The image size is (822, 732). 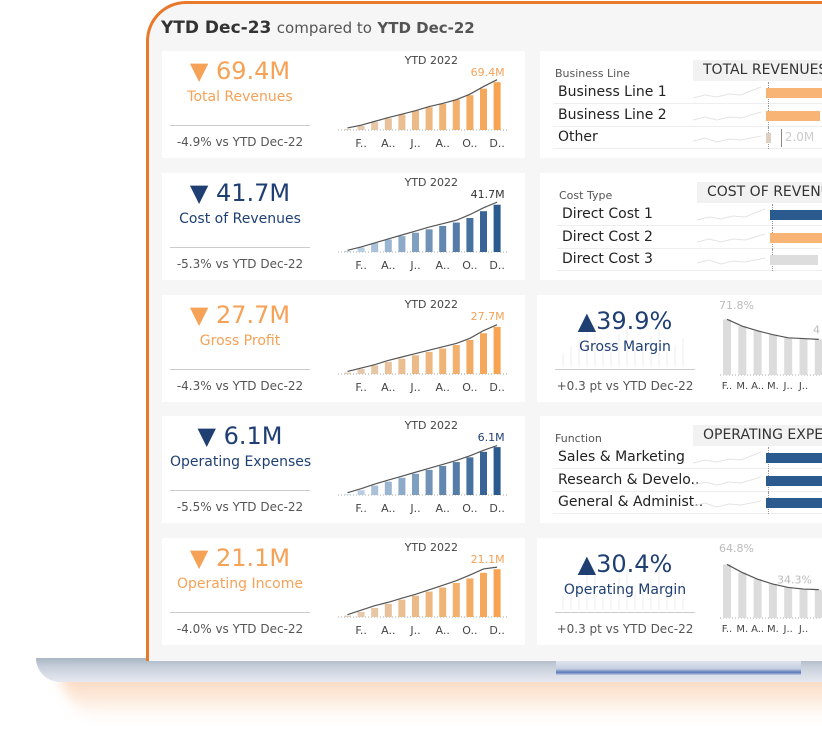 I want to click on table-row: Other 2.0M, so click(x=687, y=138).